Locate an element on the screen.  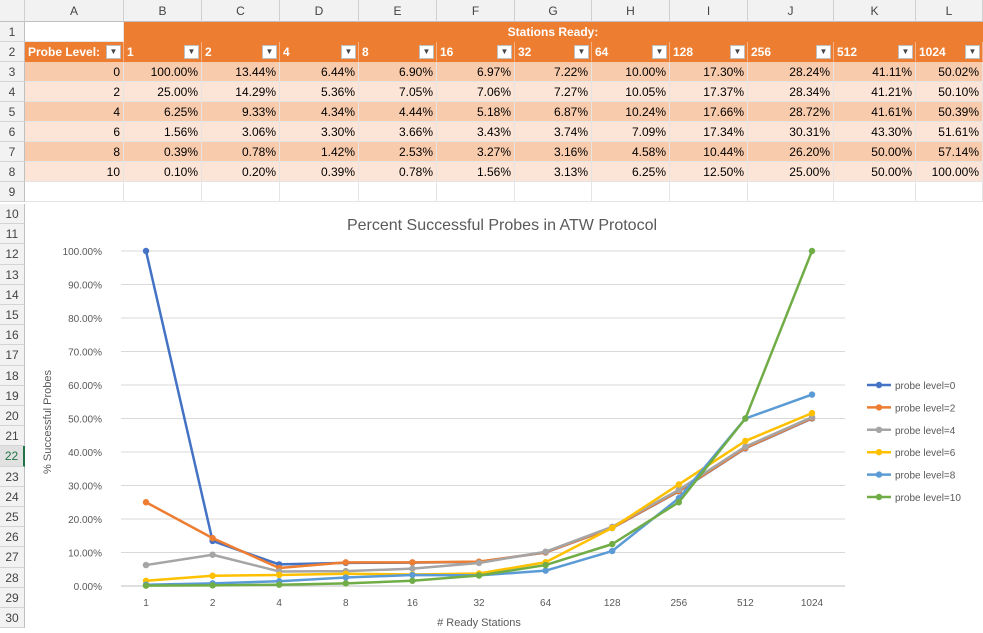
row-header-11: 11 is located at coordinates (12, 234).